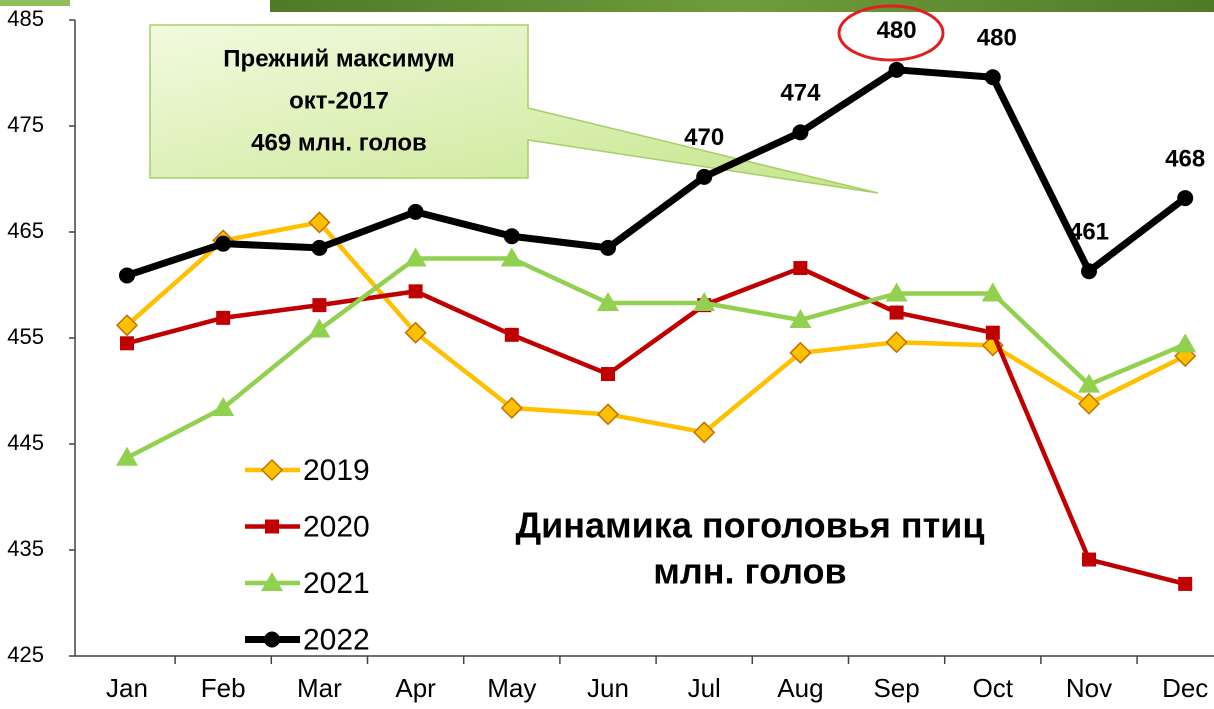 This screenshot has height=709, width=1214. Describe the element at coordinates (704, 137) in the screenshot. I see `data-label: 470` at that location.